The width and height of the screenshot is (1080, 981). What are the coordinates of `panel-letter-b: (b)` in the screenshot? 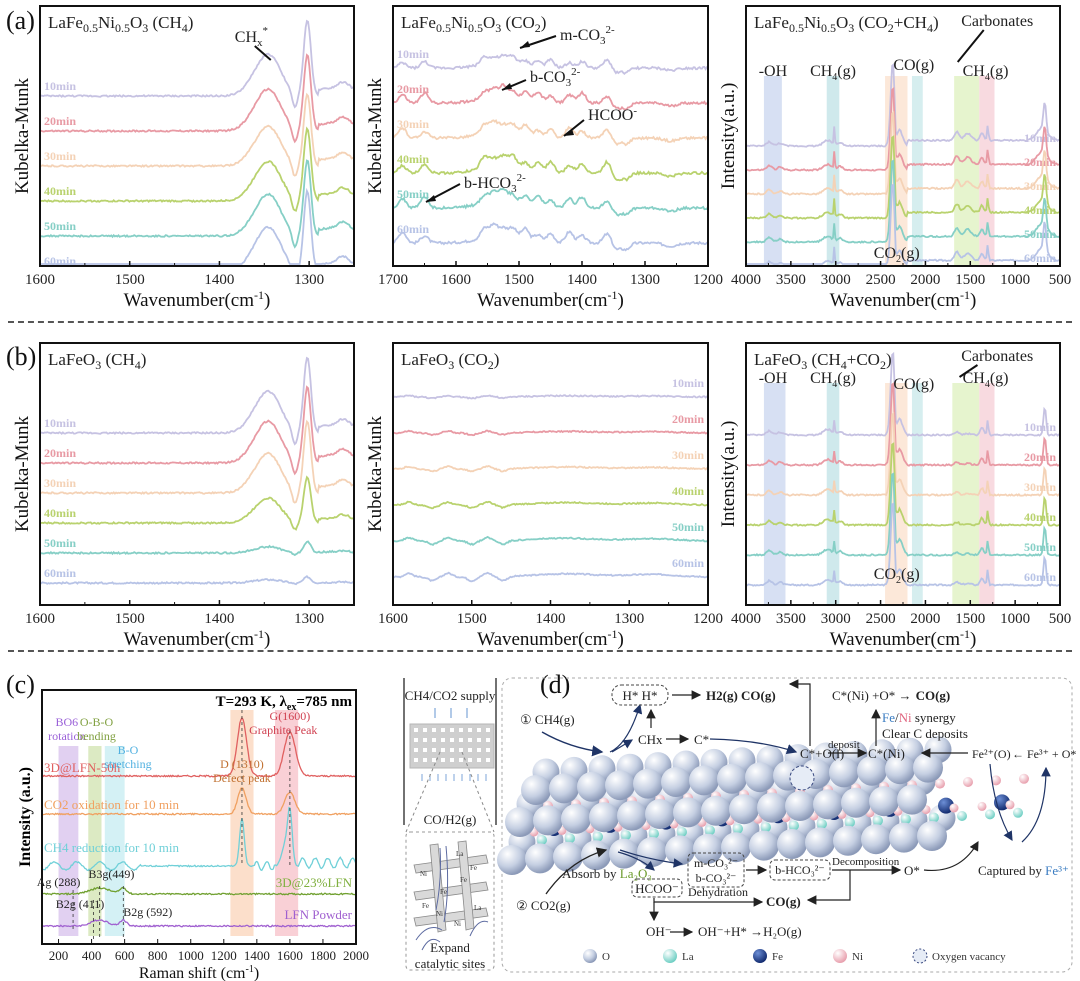 It's located at (21, 356).